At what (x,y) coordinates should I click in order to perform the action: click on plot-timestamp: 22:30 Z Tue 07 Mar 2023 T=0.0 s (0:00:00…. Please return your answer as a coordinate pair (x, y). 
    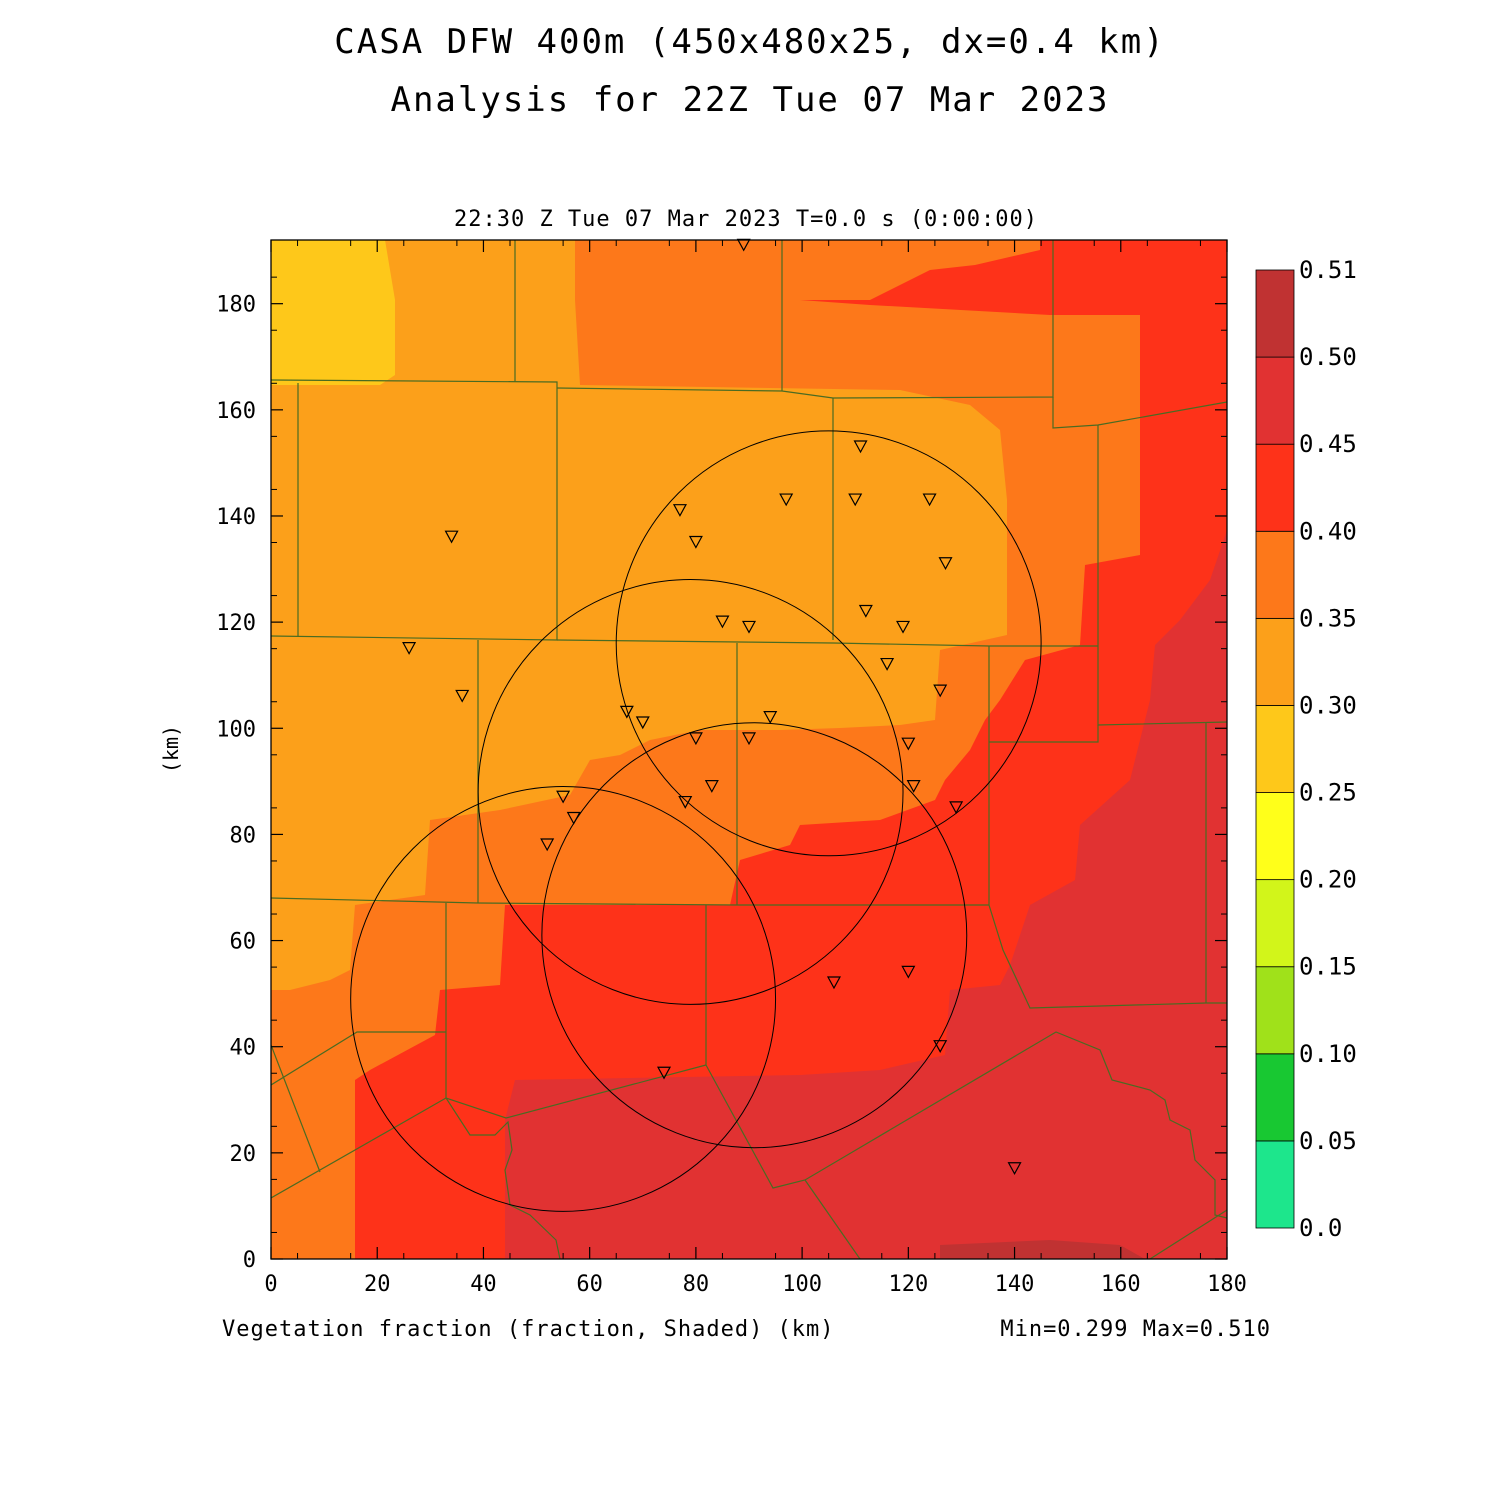
    Looking at the image, I should click on (746, 219).